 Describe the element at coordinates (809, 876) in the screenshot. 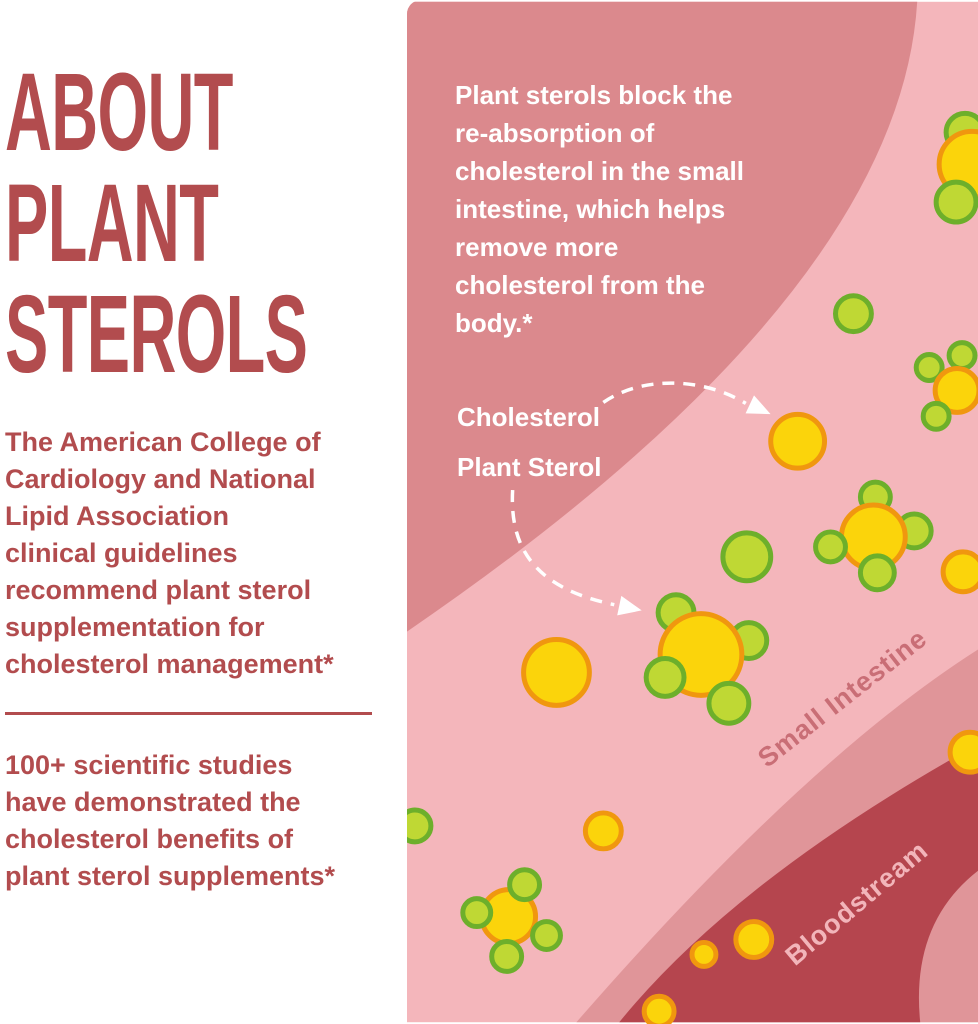

I see `bloodstream-molecules` at that location.